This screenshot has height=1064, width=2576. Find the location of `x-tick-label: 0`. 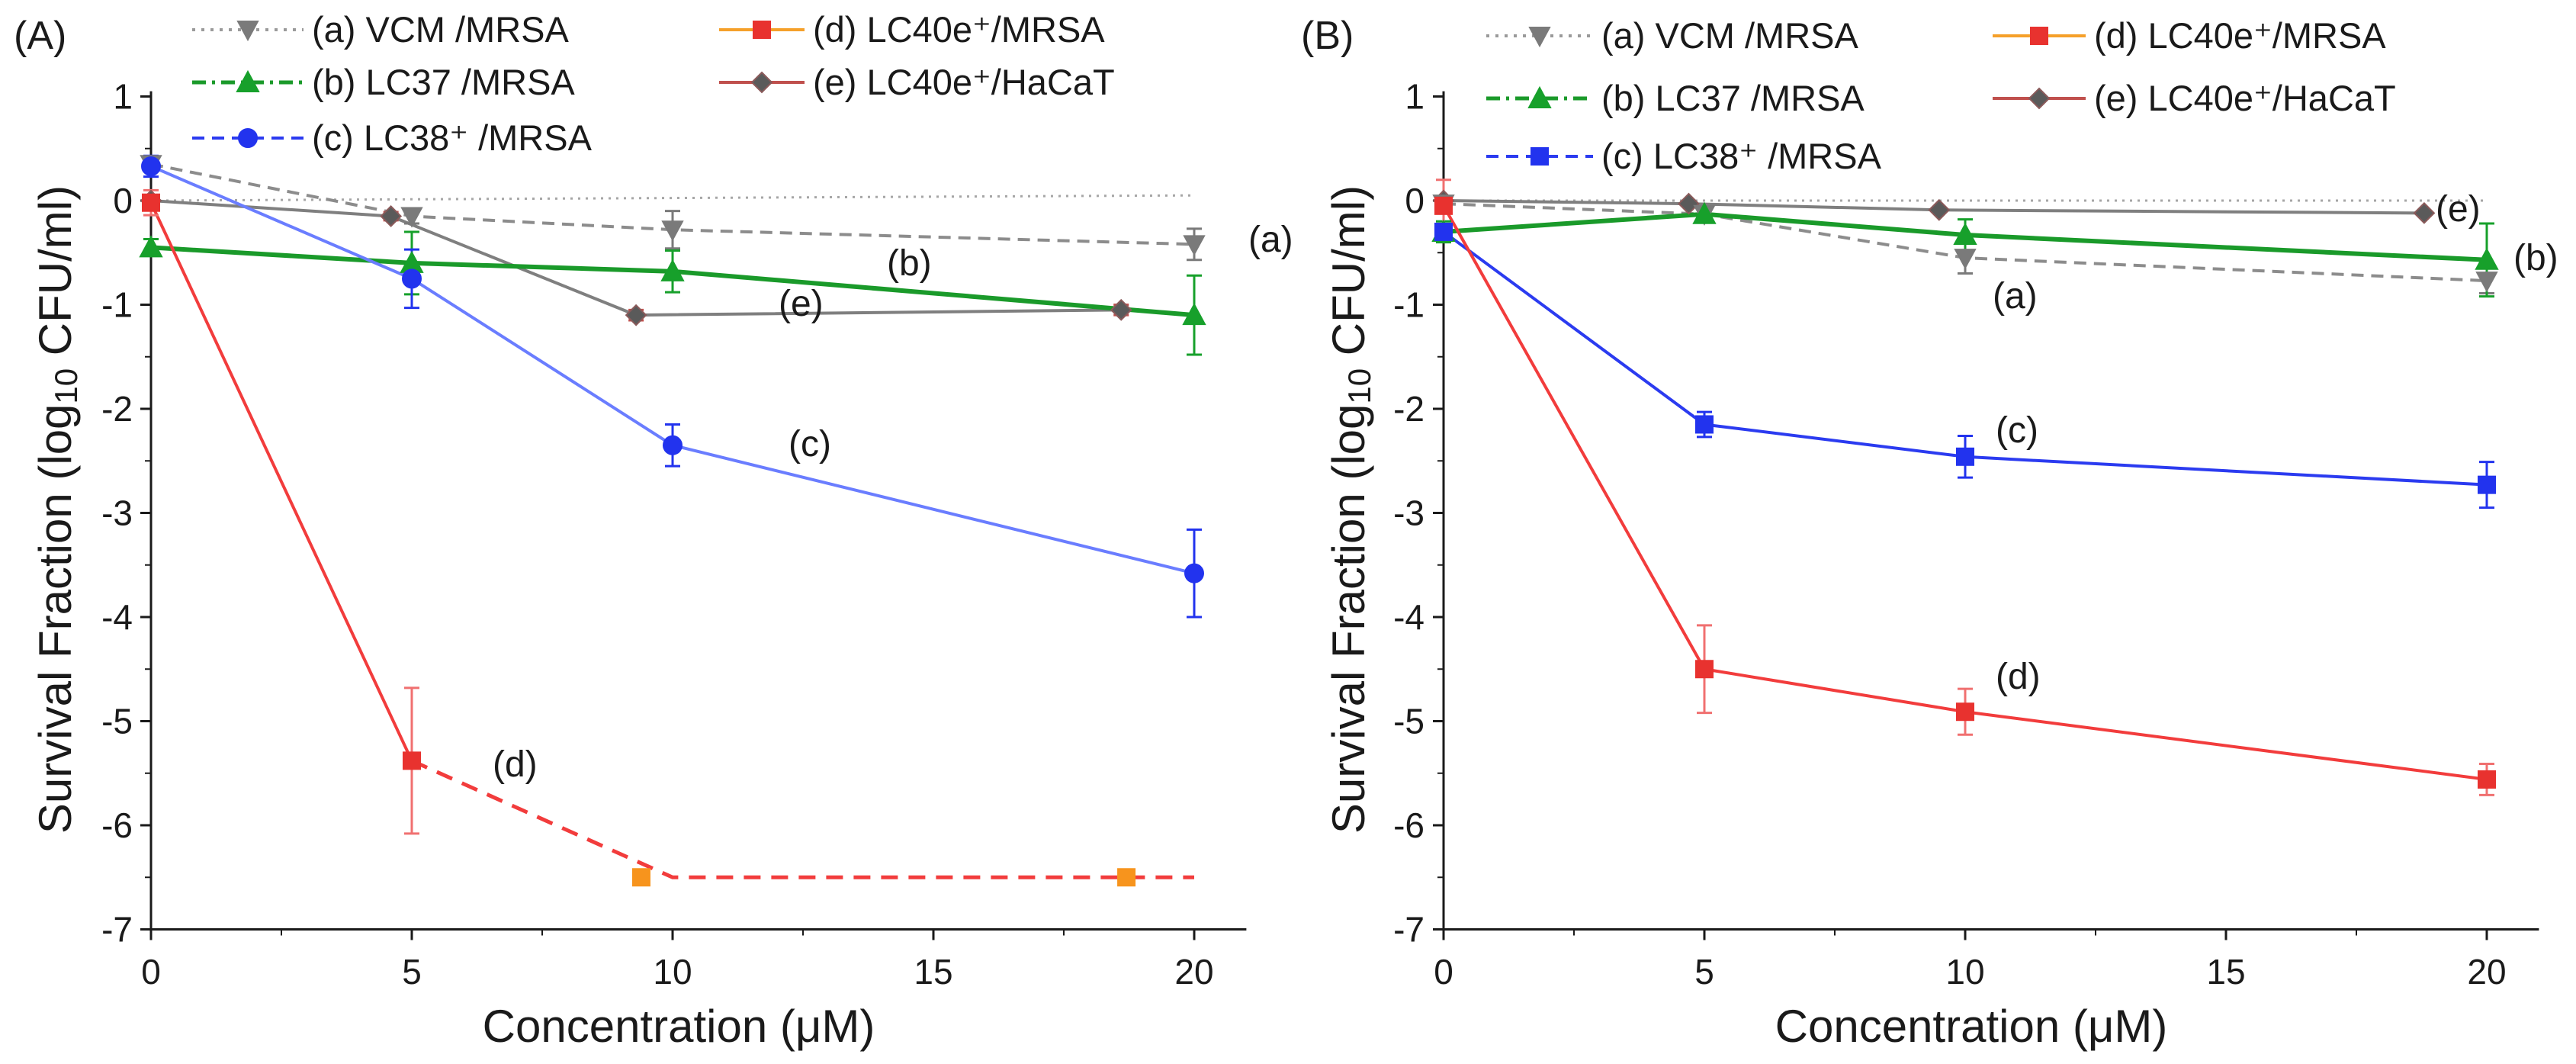

x-tick-label: 0 is located at coordinates (1443, 972).